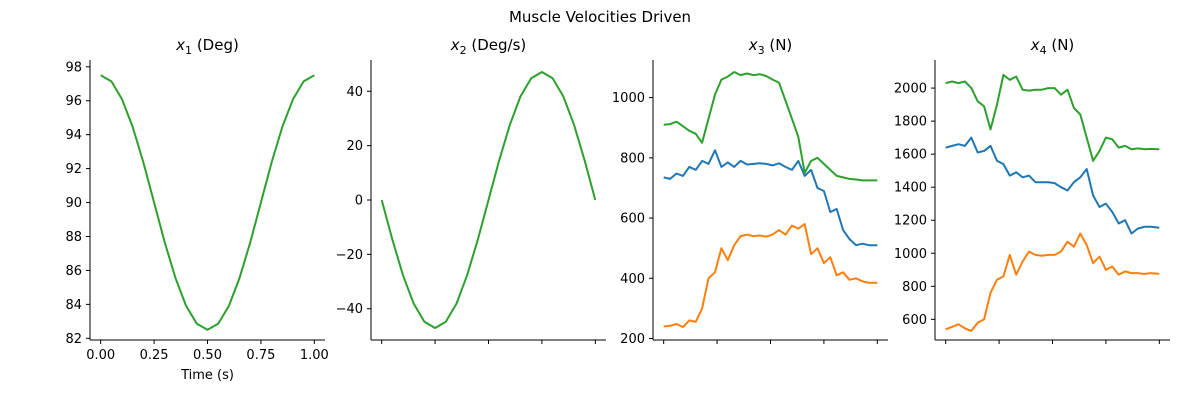  Describe the element at coordinates (632, 339) in the screenshot. I see `y-tick-label: 200` at that location.